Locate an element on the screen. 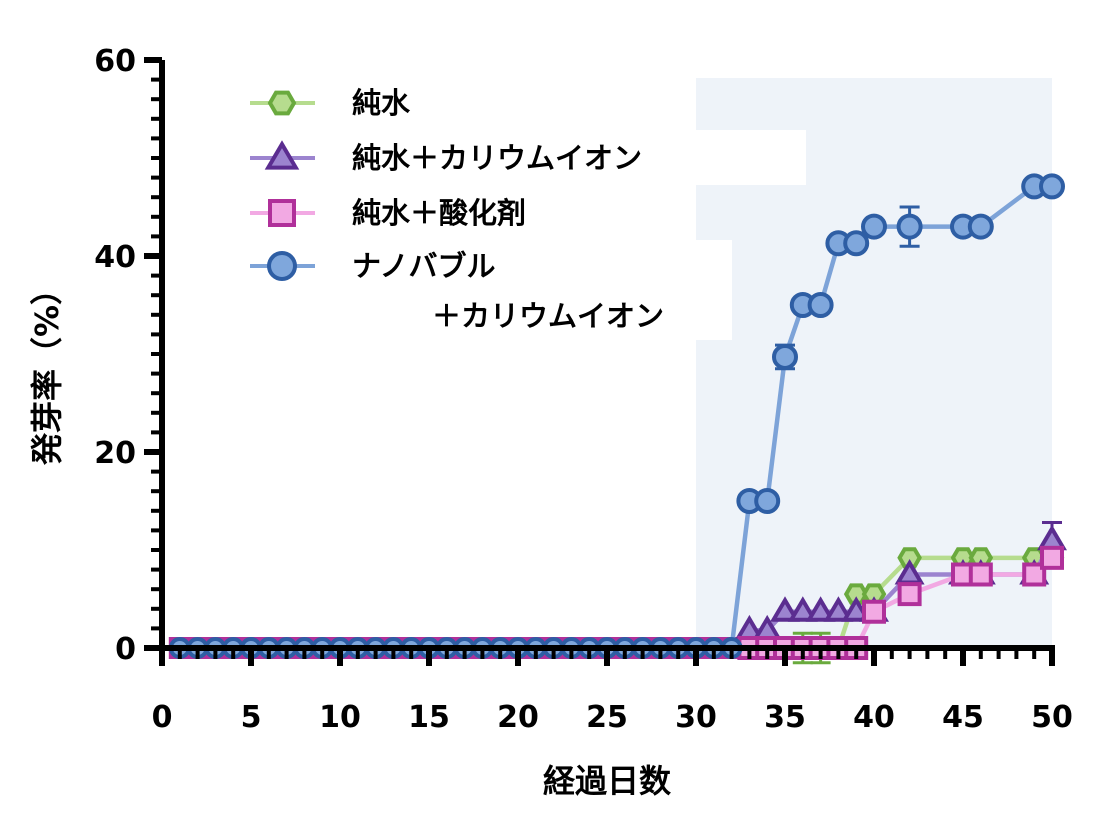 Image resolution: width=1101 pixels, height=832 pixels. x-tick-label: 30 is located at coordinates (696, 717).